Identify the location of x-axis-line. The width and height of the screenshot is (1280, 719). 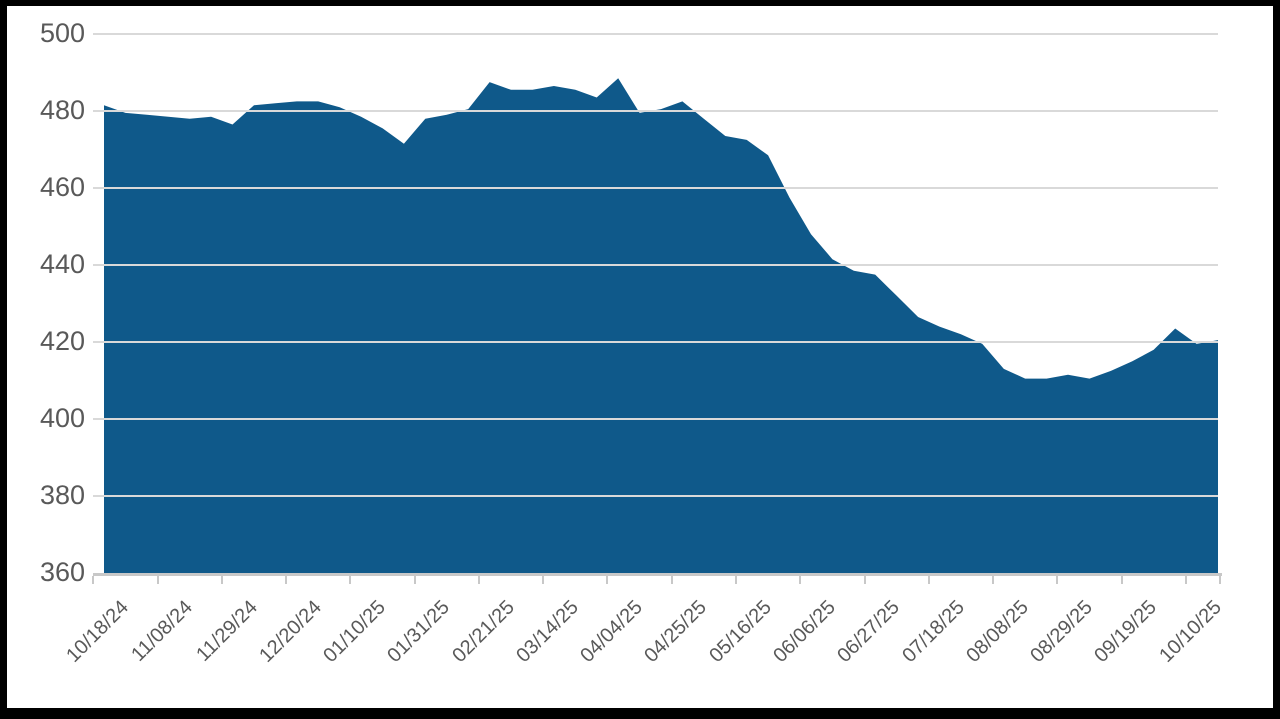
(657, 574).